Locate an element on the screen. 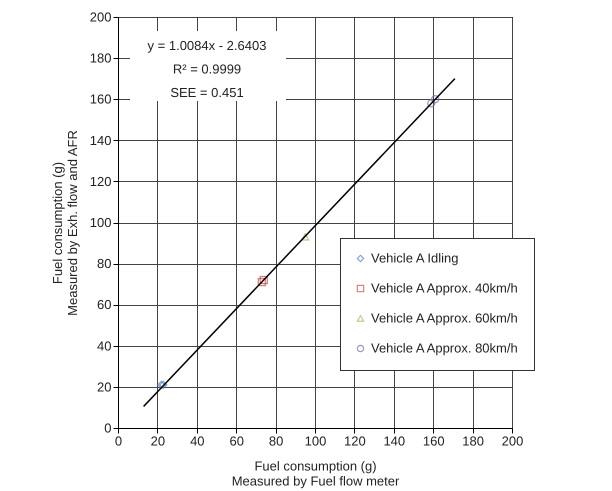 The height and width of the screenshot is (491, 612). x-tick-label: 180 is located at coordinates (473, 441).